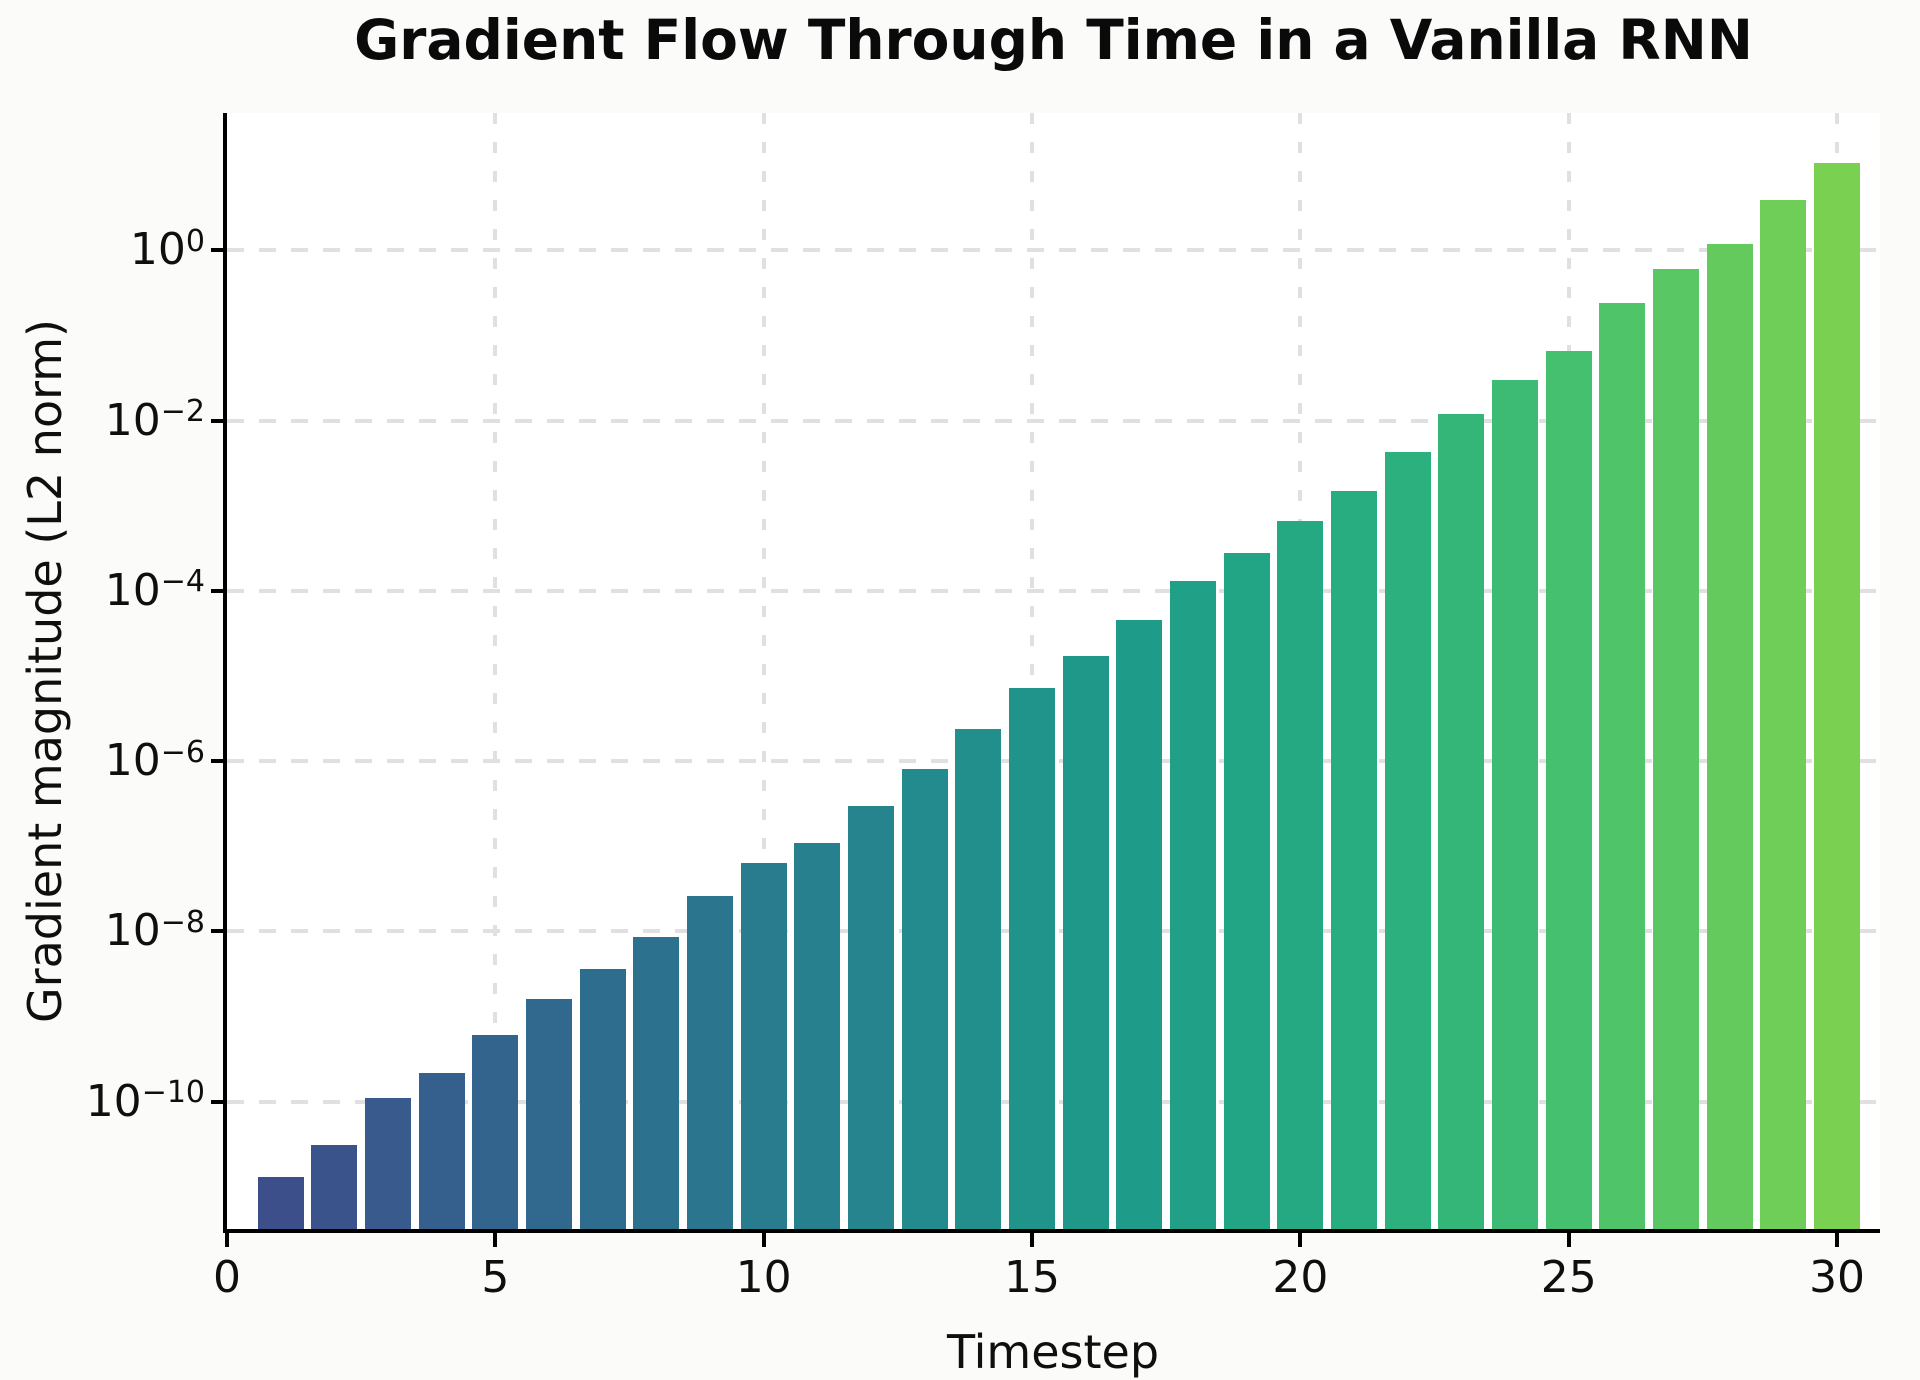  I want to click on y-tick-label-1e-4: 10⁻⁴, so click(154, 590).